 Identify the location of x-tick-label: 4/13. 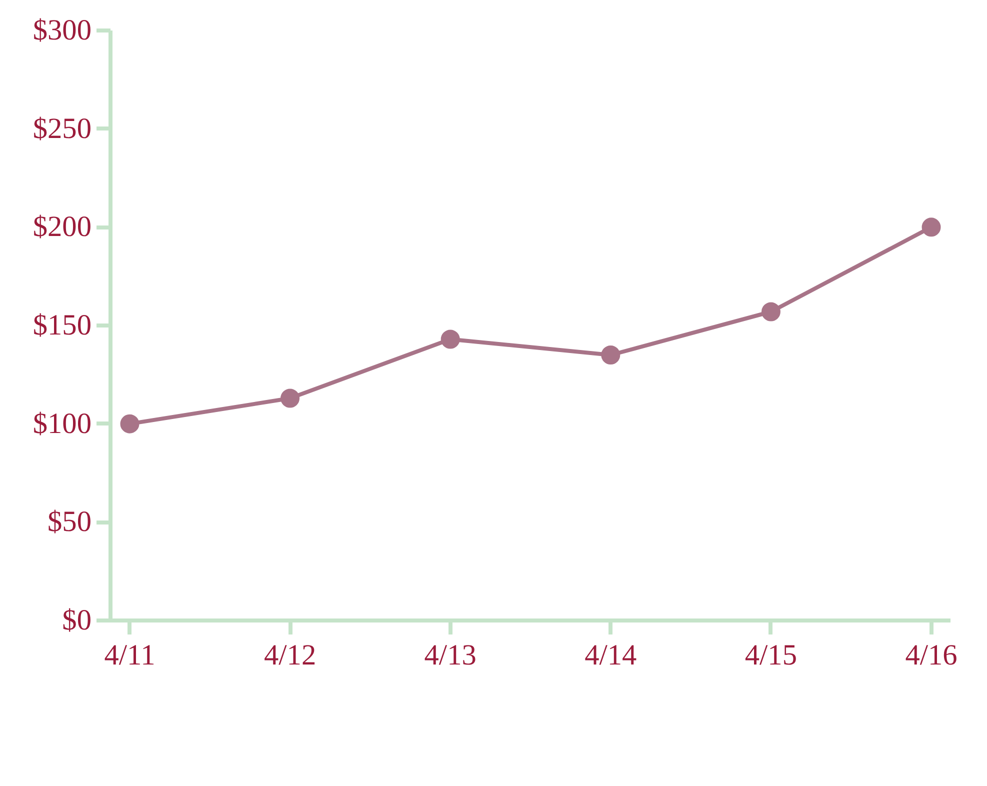
(450, 656).